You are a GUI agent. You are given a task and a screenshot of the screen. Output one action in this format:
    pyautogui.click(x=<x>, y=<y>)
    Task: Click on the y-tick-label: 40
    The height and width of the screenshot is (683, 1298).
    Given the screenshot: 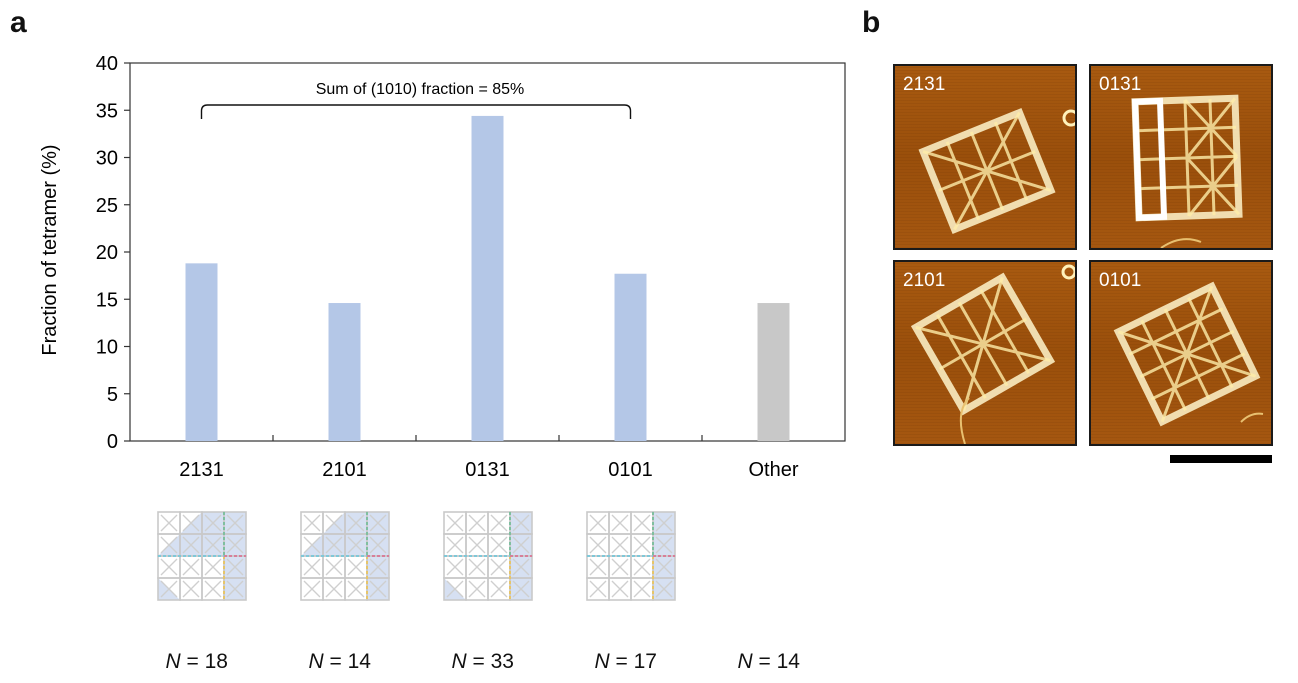 What is the action you would take?
    pyautogui.click(x=107, y=64)
    